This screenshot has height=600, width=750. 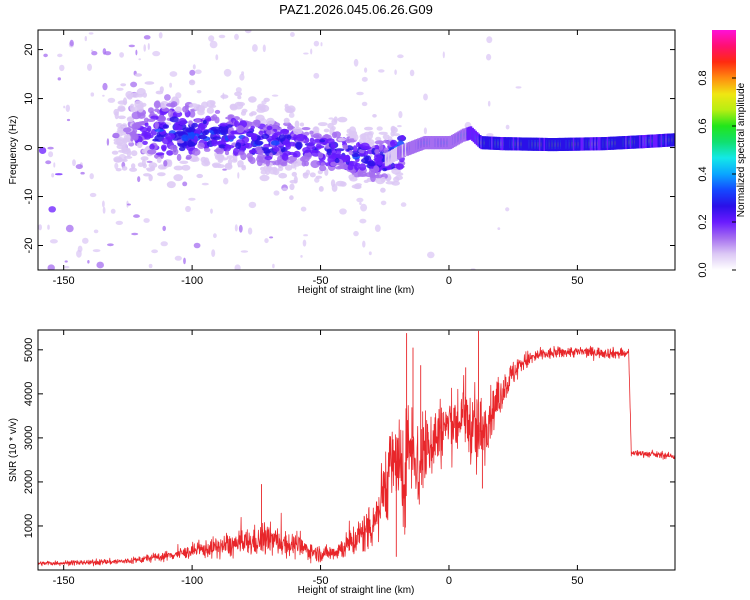 What do you see at coordinates (703, 77) in the screenshot?
I see `colorbar-tick-label: 0.8` at bounding box center [703, 77].